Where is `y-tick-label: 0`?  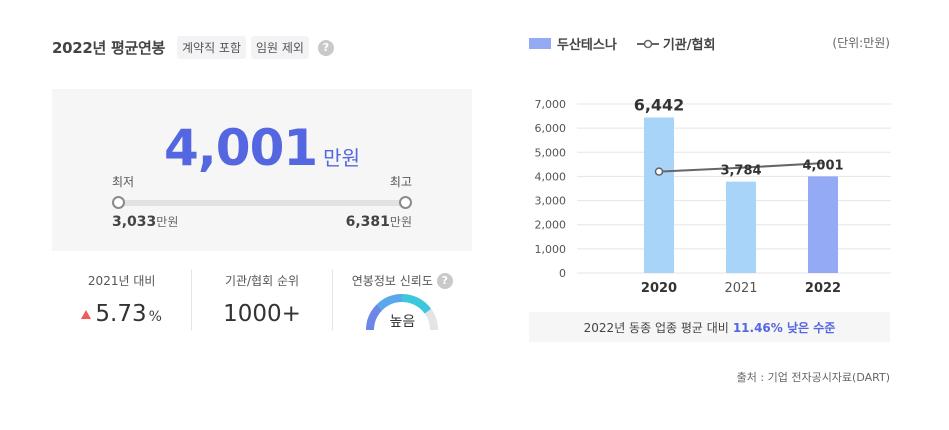 y-tick-label: 0 is located at coordinates (562, 273).